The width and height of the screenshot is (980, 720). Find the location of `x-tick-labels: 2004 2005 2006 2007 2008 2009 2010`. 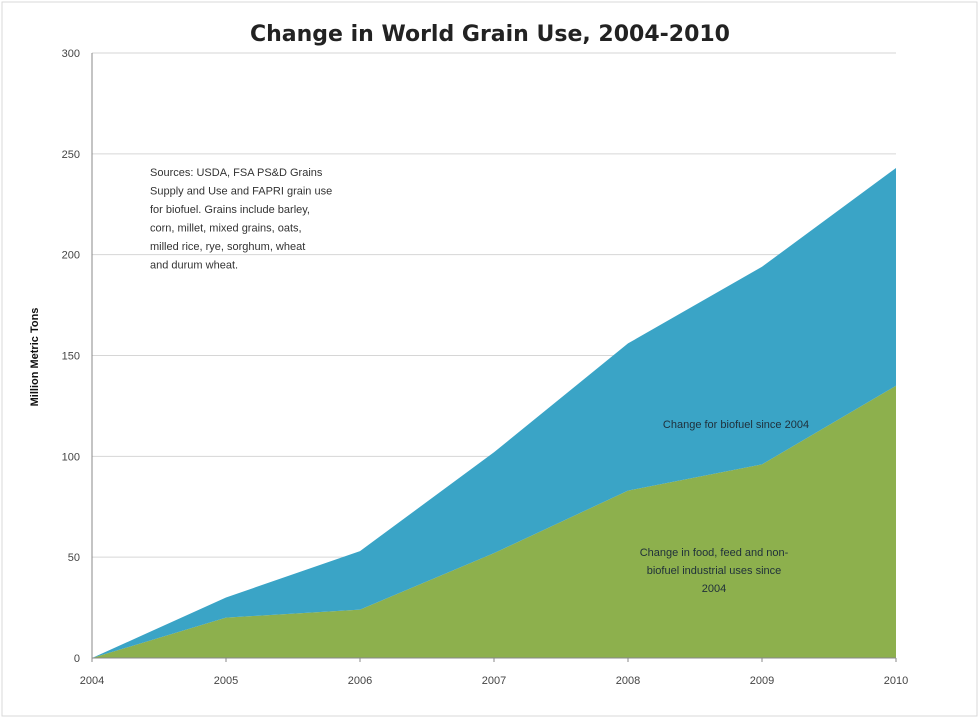

x-tick-labels: 2004 2005 2006 2007 2008 2009 2010 is located at coordinates (494, 672).